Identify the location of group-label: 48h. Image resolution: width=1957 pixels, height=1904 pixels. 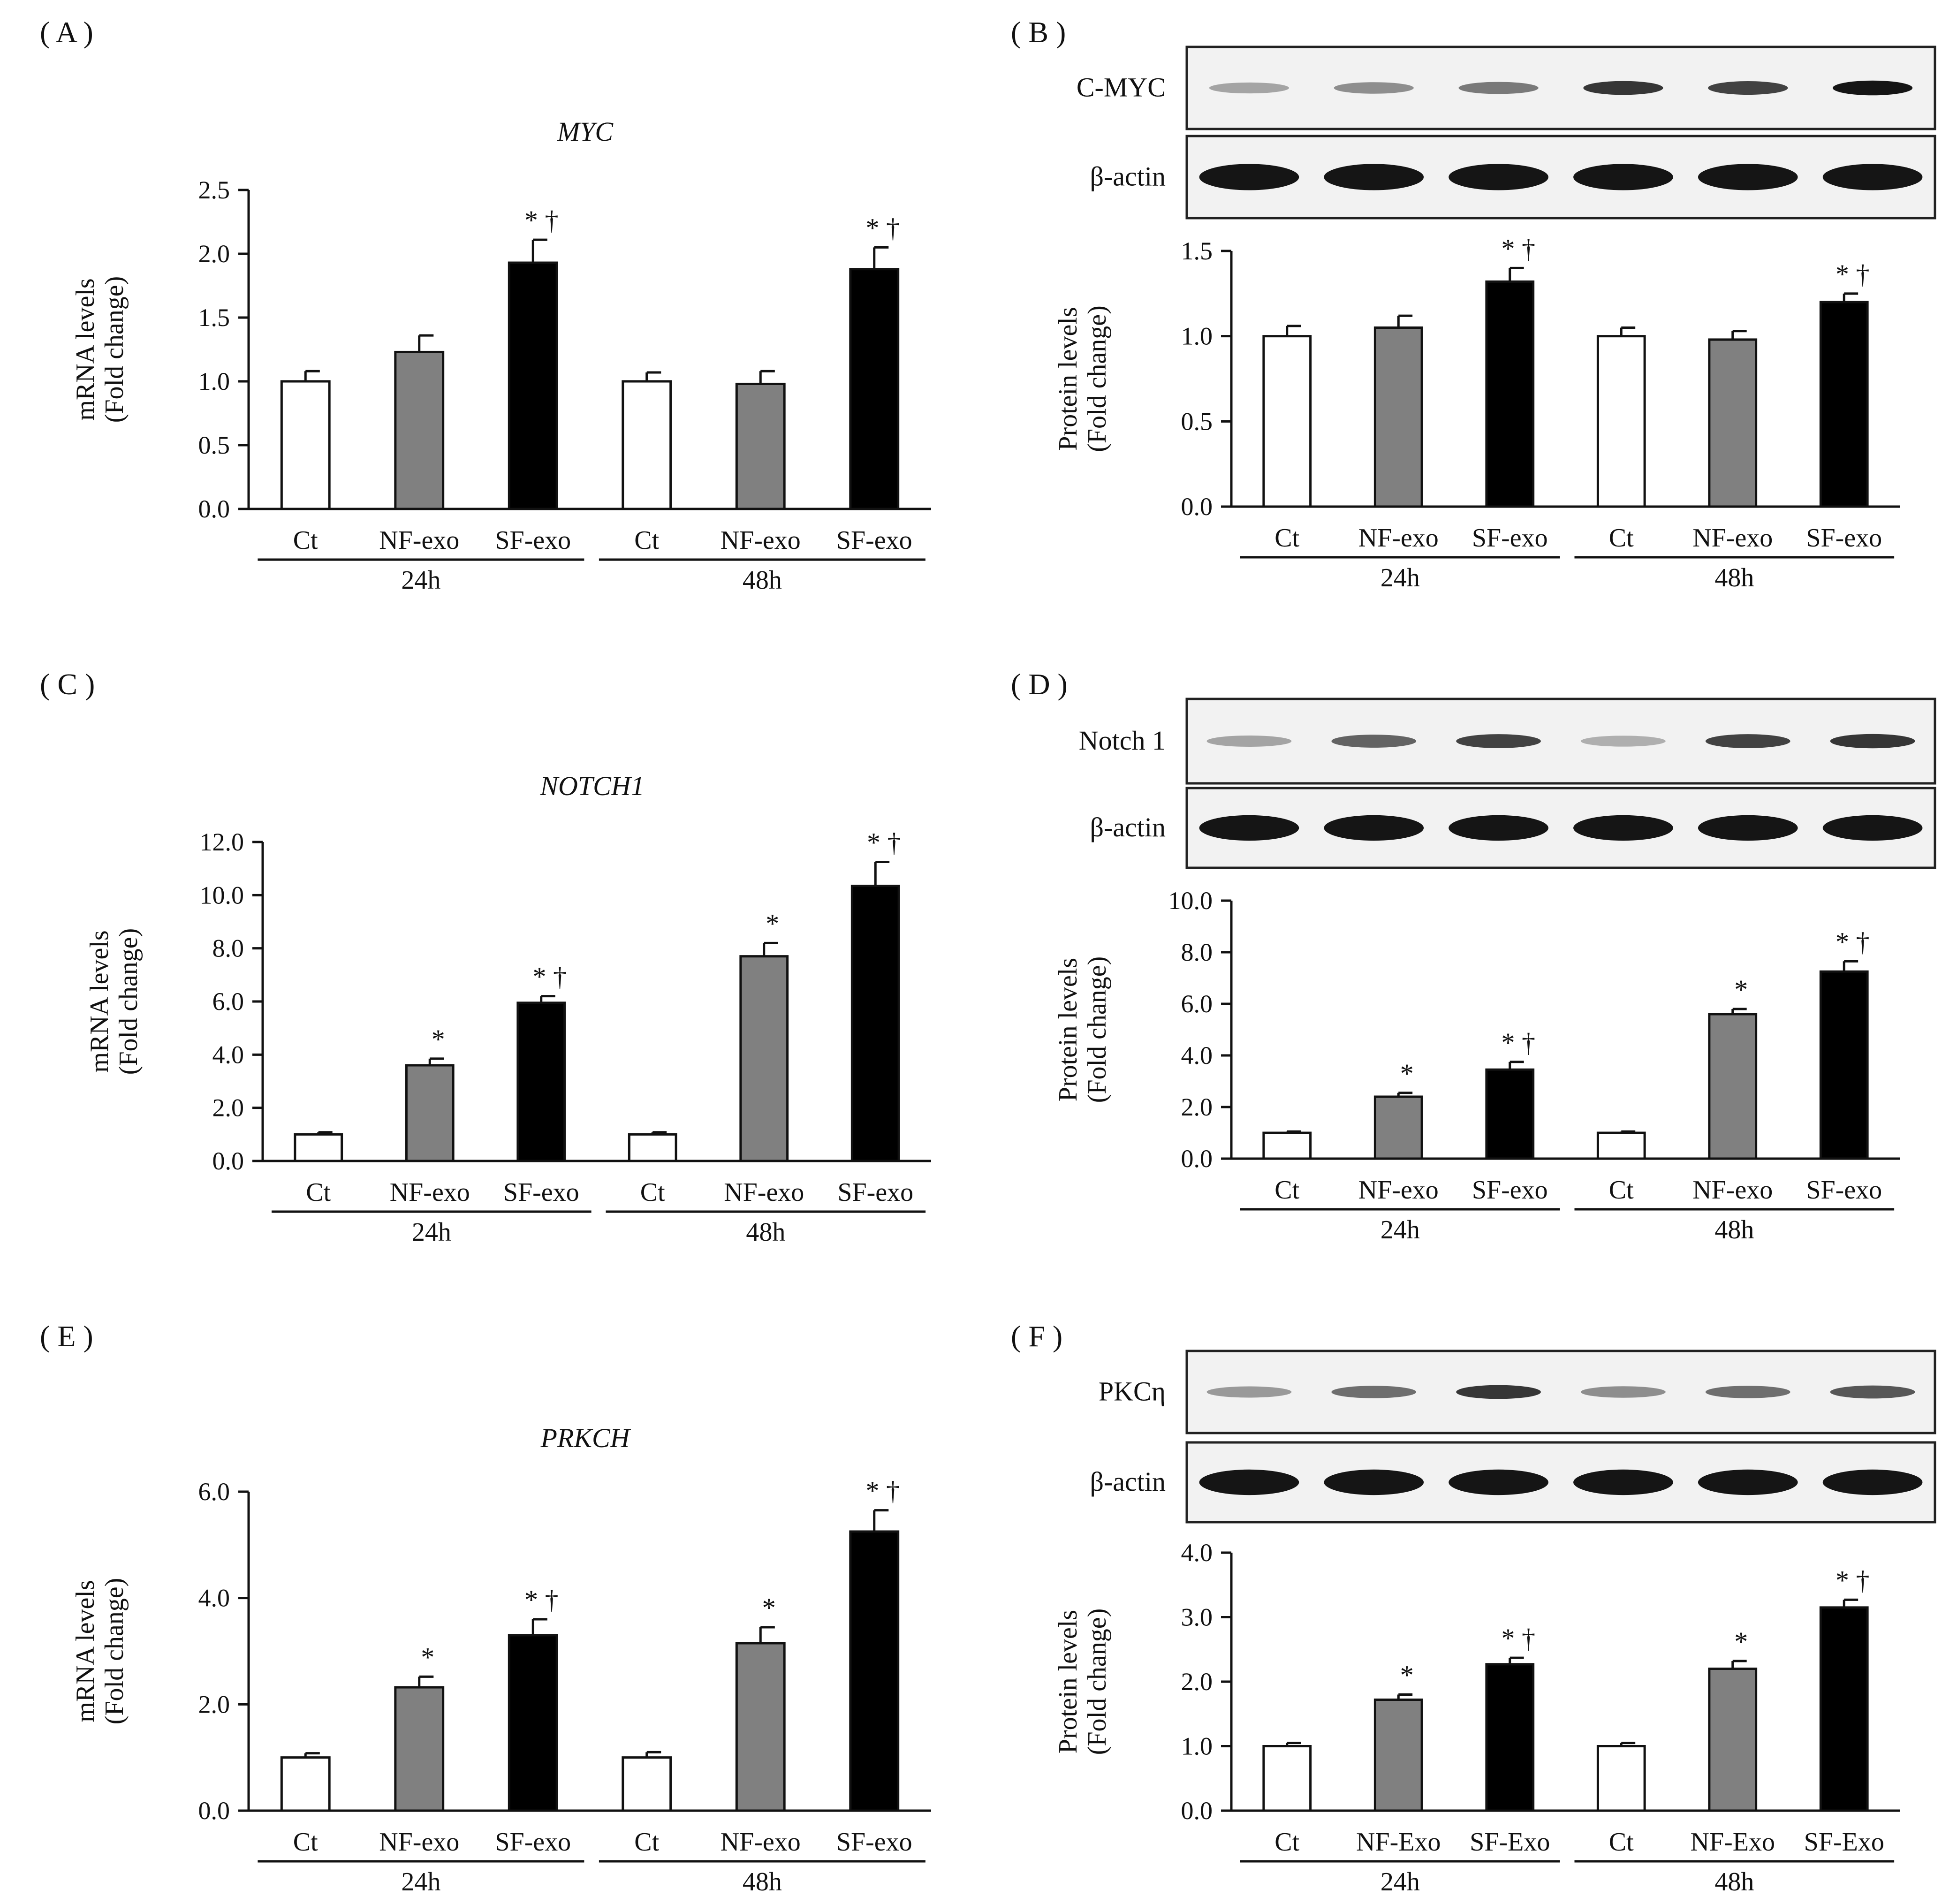
(763, 1882).